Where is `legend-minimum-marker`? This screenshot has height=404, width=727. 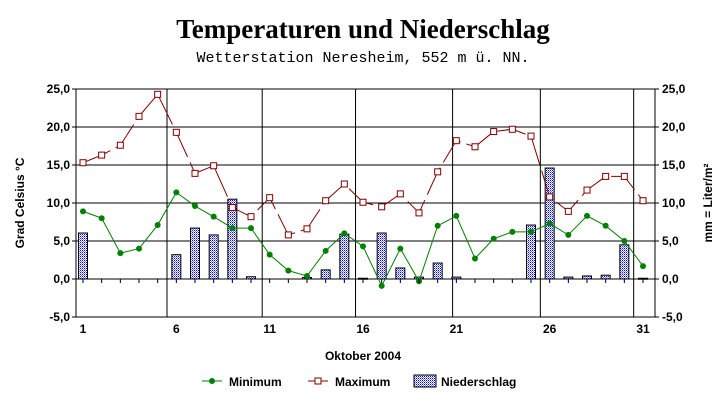 legend-minimum-marker is located at coordinates (212, 381).